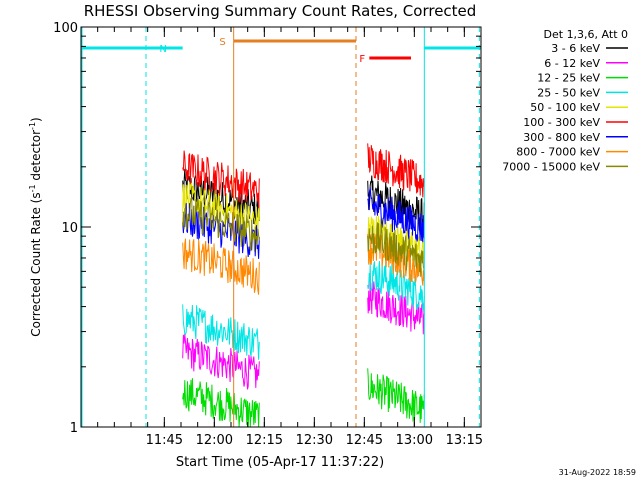  What do you see at coordinates (214, 440) in the screenshot?
I see `x-tick-label: 12:00` at bounding box center [214, 440].